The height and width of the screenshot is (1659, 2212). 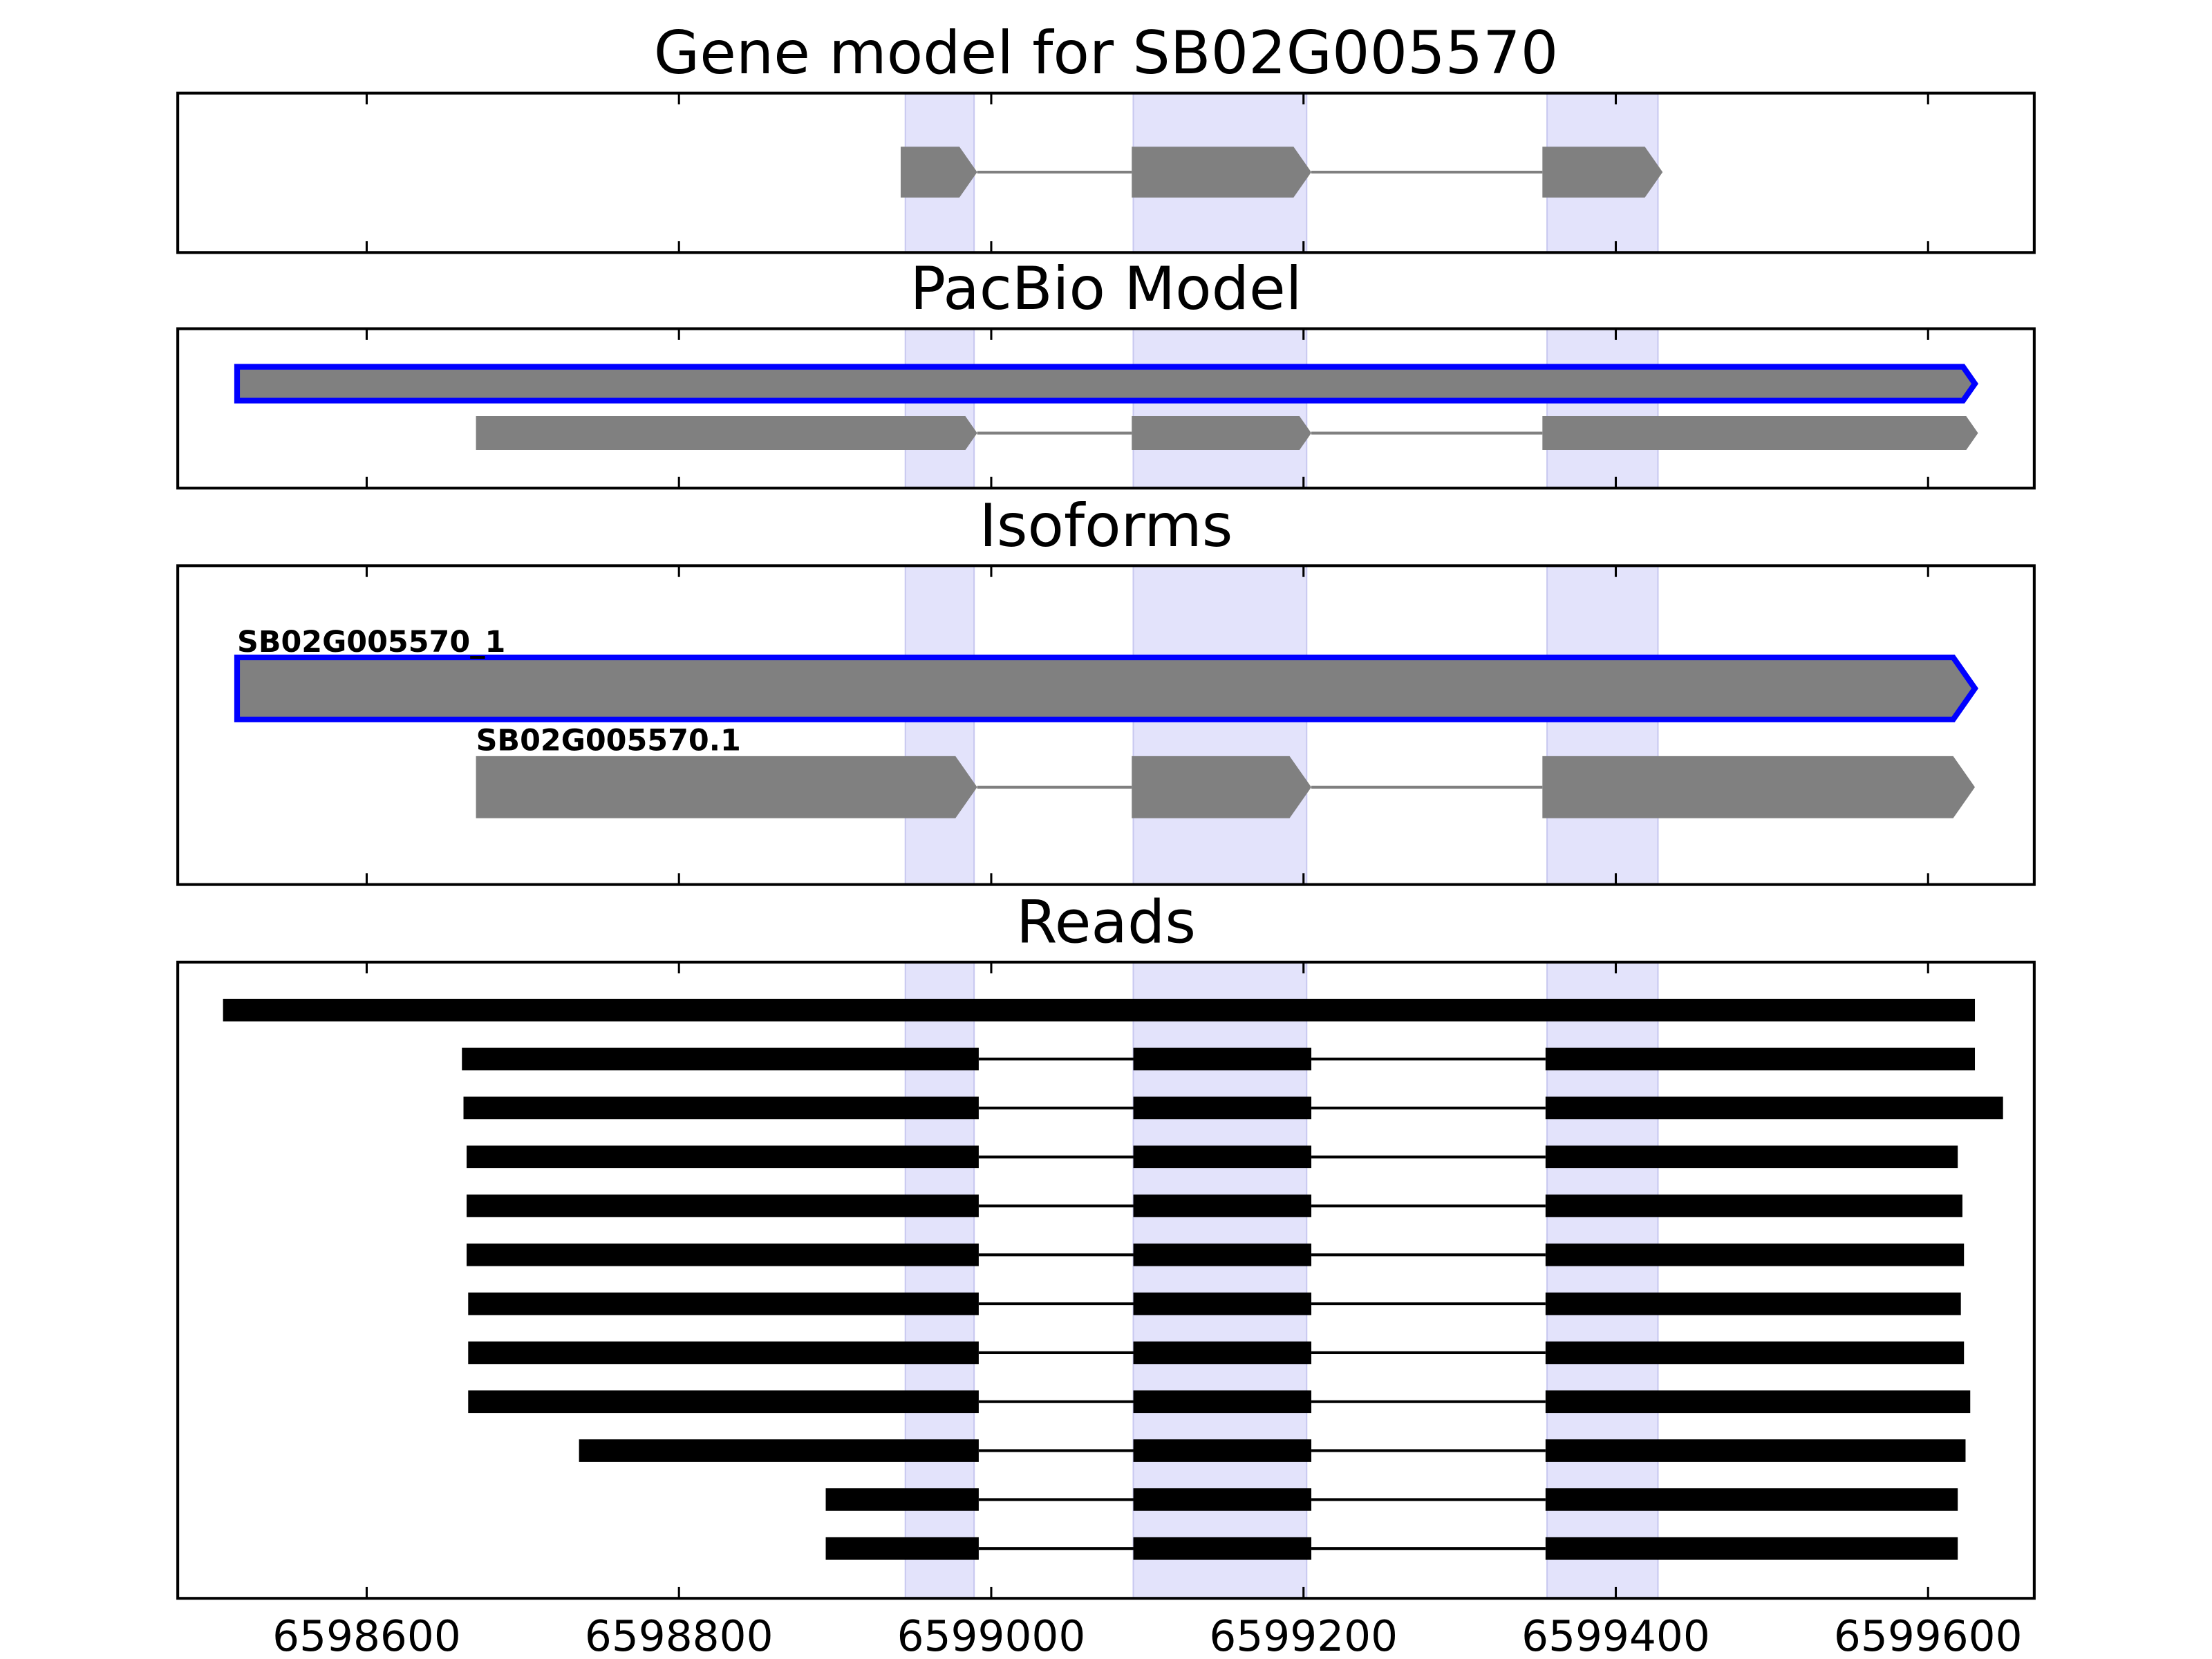 I want to click on x-tick-label: 6598600, so click(x=366, y=1635).